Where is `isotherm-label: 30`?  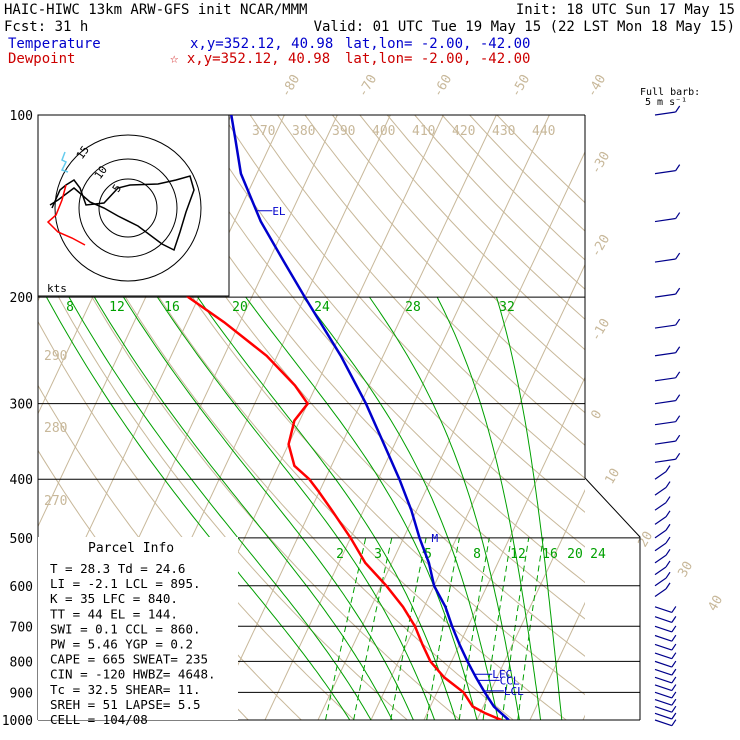
isotherm-label: 30 is located at coordinates (685, 569).